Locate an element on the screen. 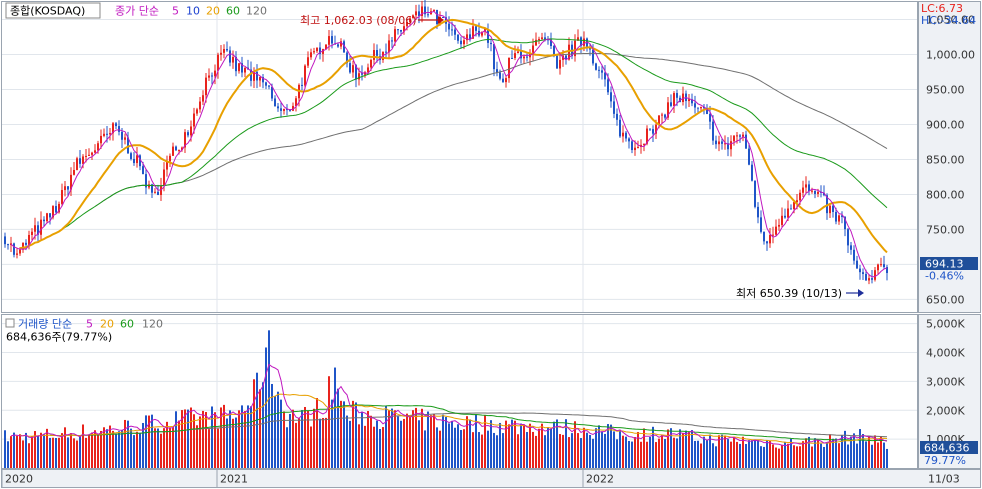 Image resolution: width=982 pixels, height=489 pixels. price-tick-label: 750.00 is located at coordinates (945, 229).